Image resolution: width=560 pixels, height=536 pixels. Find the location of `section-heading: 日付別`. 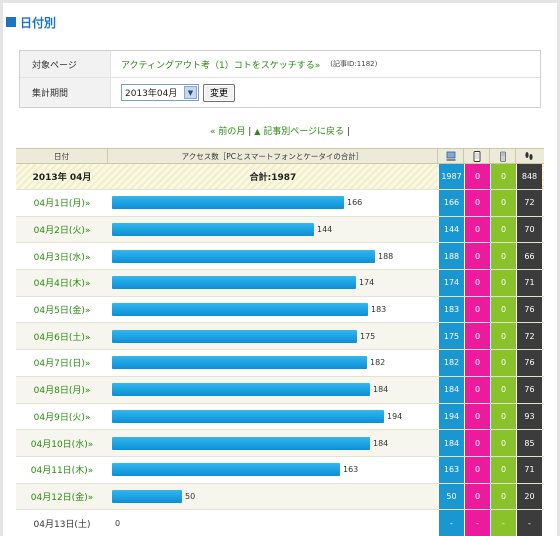

section-heading: 日付別 is located at coordinates (31, 22).